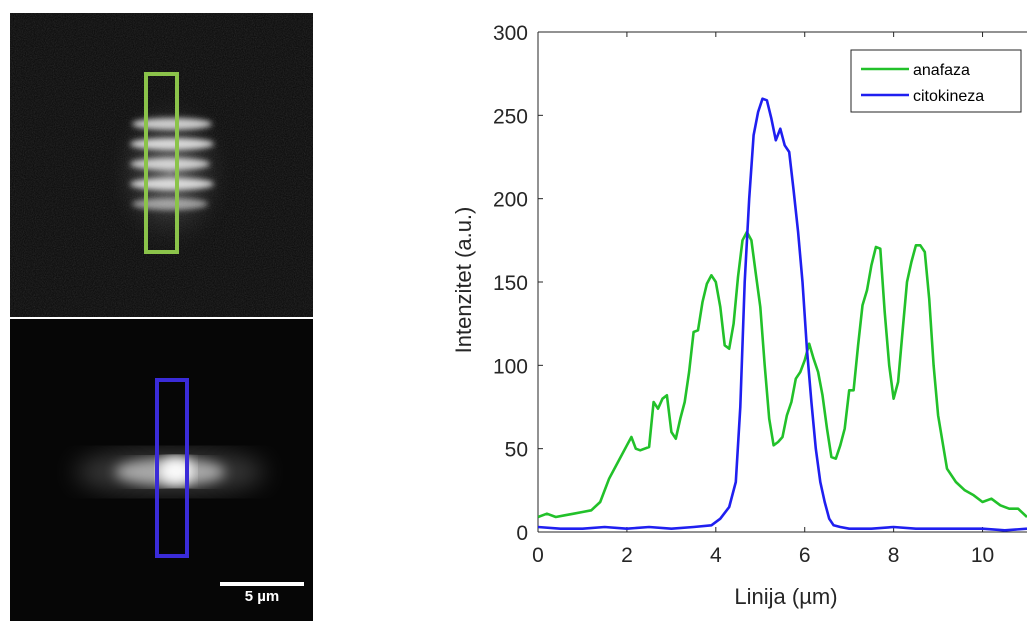 This screenshot has height=621, width=1027. I want to click on x-tick-label: 2, so click(627, 555).